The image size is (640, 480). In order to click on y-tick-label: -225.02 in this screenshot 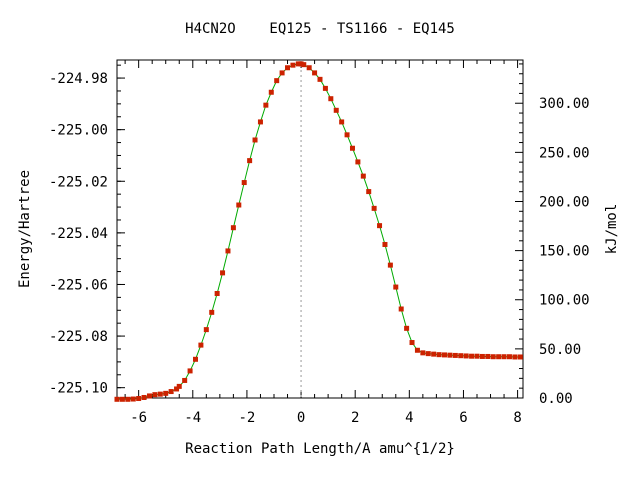, I will do `click(78, 182)`.